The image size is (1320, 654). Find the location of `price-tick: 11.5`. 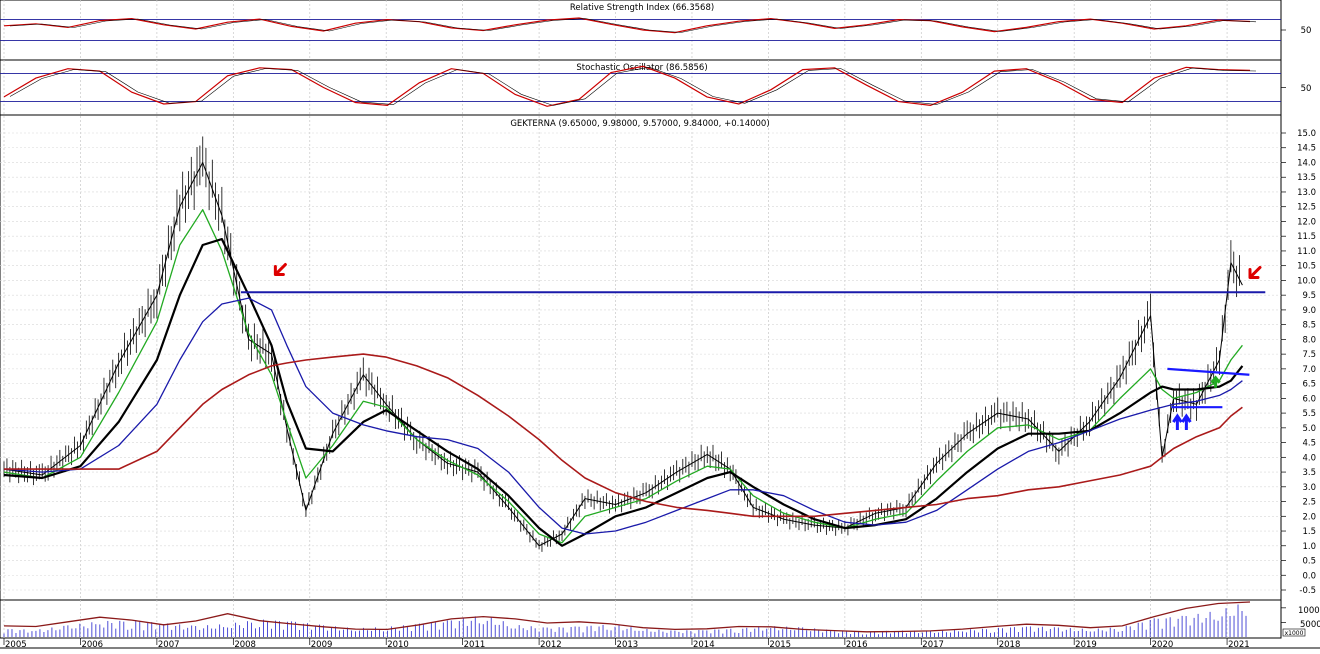

price-tick: 11.5 is located at coordinates (1306, 237).